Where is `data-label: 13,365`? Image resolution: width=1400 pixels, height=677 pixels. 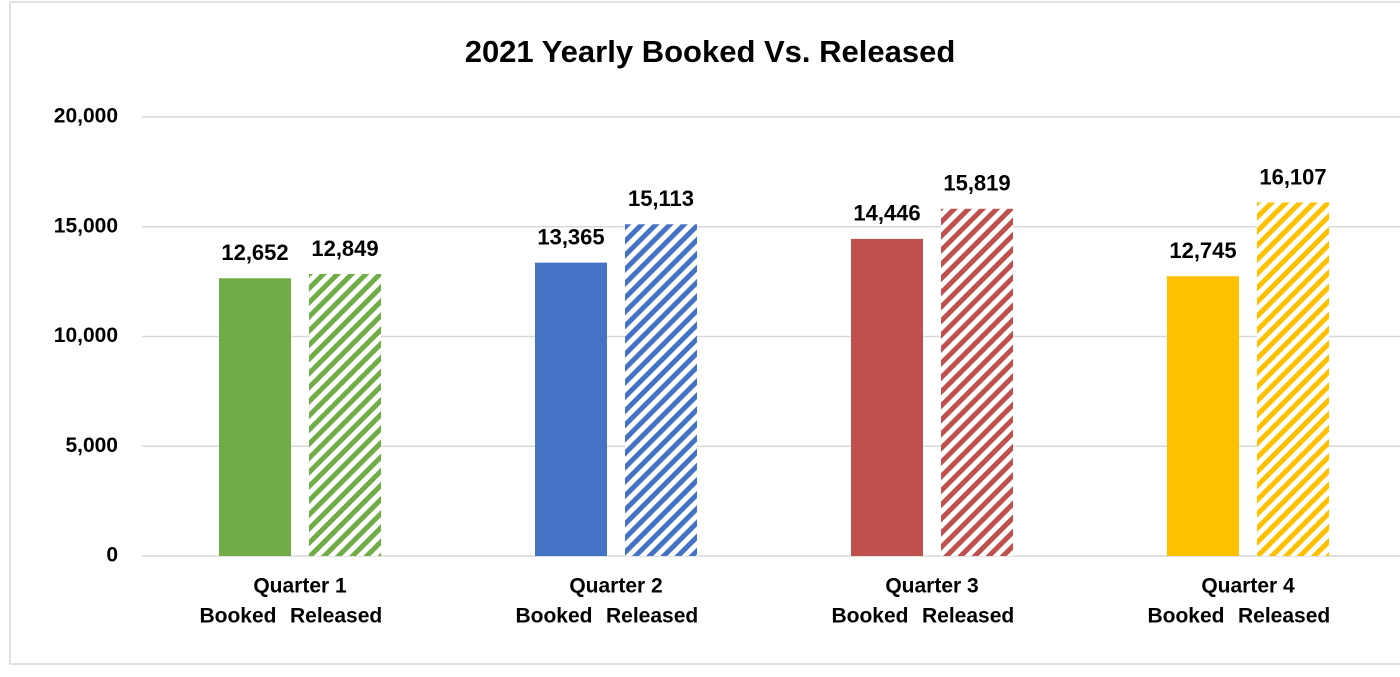 data-label: 13,365 is located at coordinates (570, 236).